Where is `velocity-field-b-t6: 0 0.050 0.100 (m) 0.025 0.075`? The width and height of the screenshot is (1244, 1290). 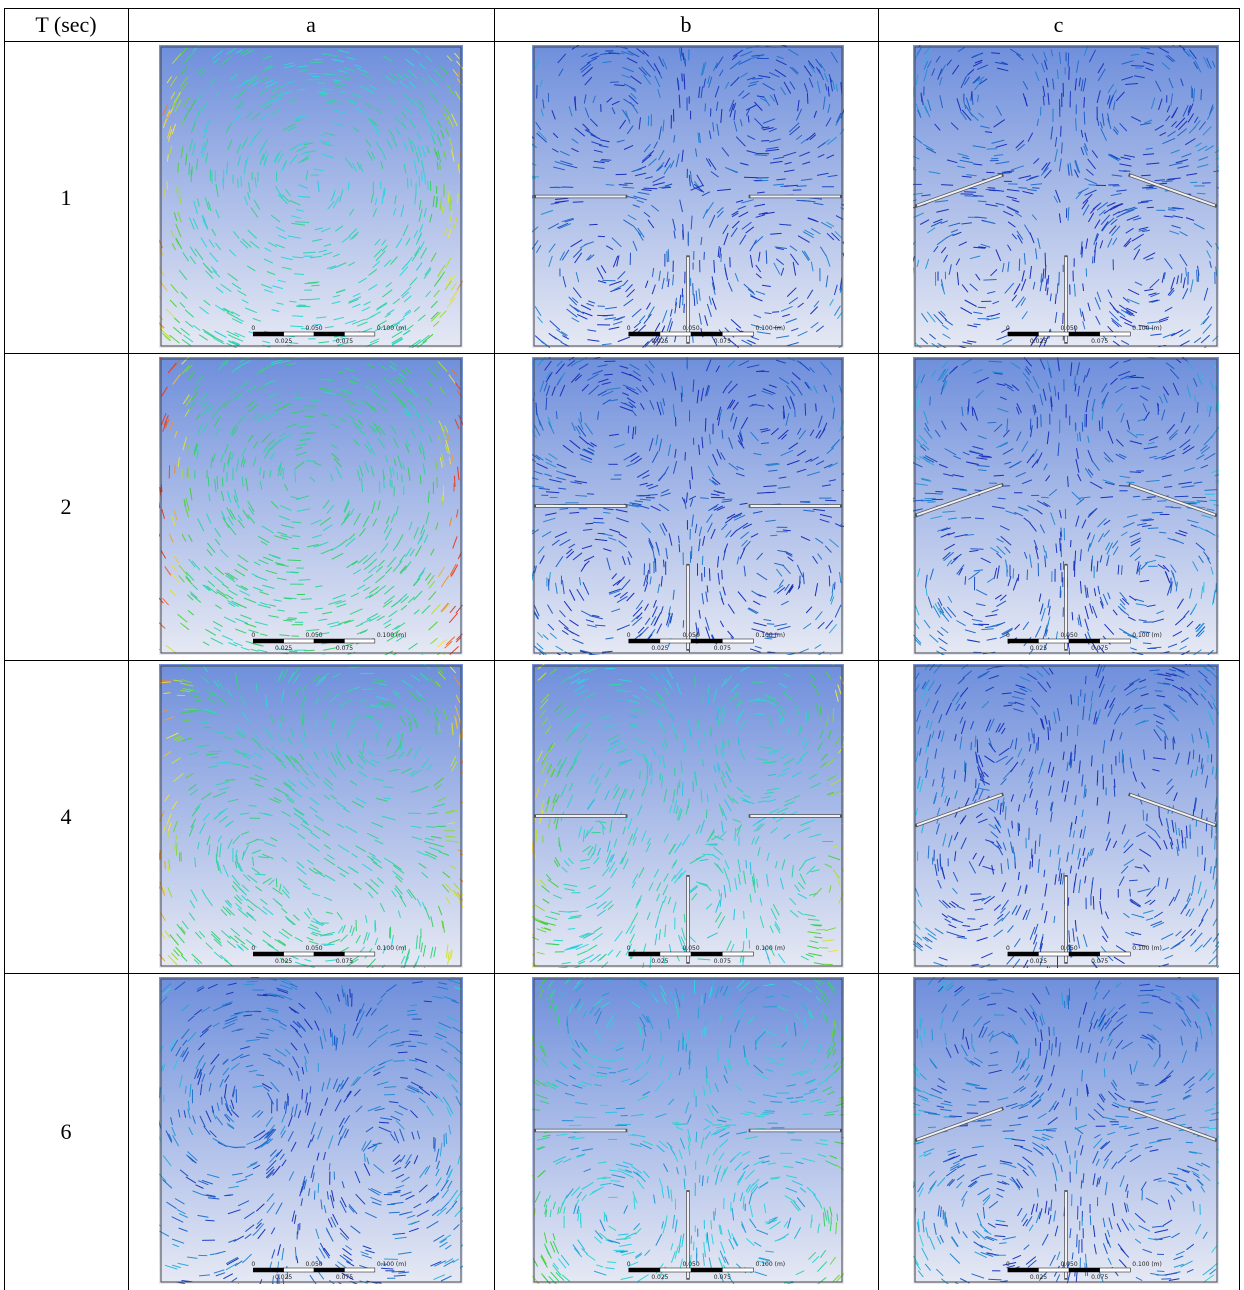 velocity-field-b-t6: 0 0.050 0.100 (m) 0.025 0.075 is located at coordinates (688, 1130).